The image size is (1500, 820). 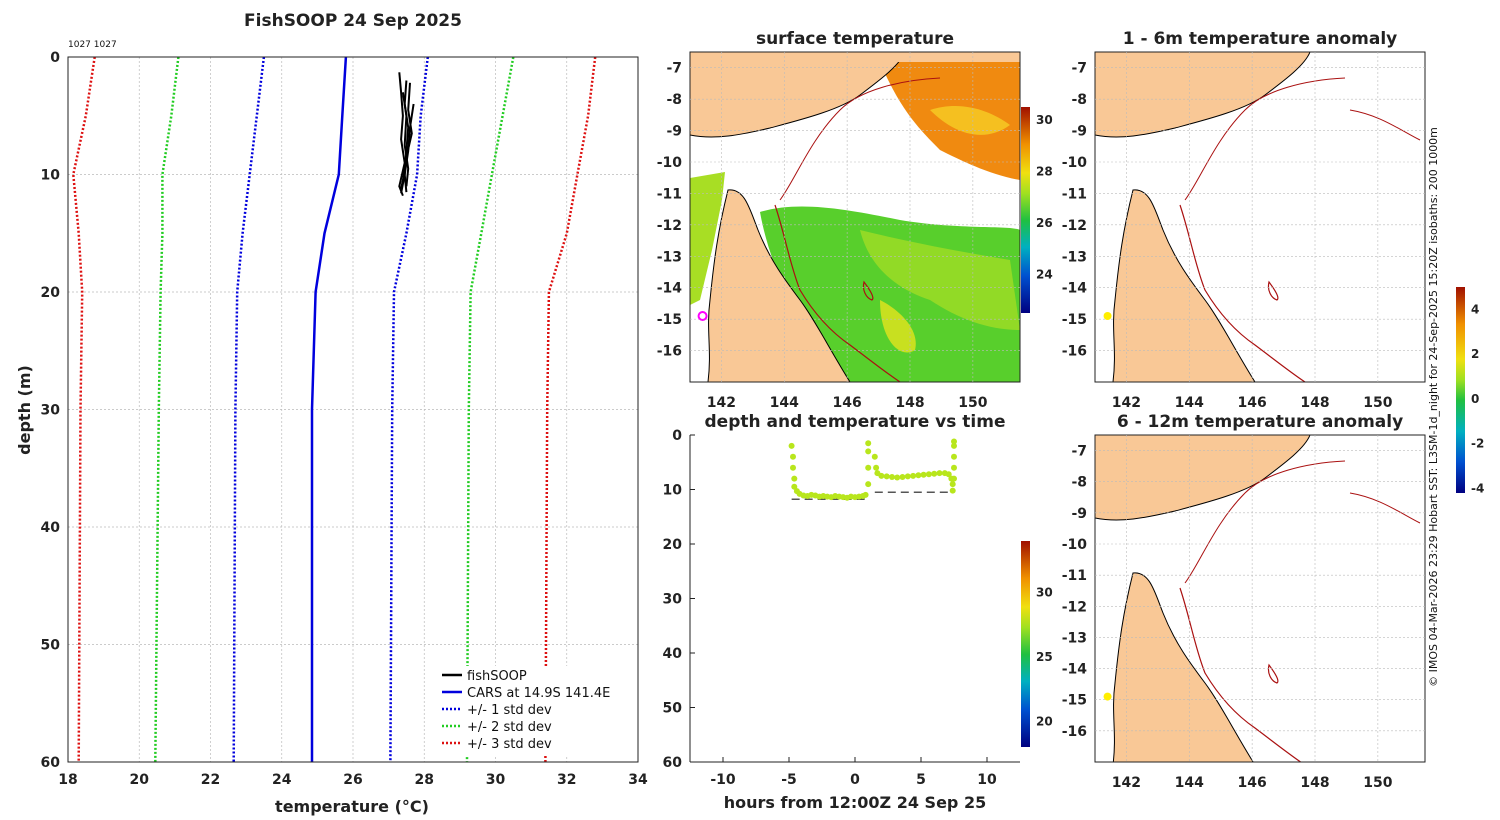 What do you see at coordinates (1074, 607) in the screenshot?
I see `anom2-y-tick: -12` at bounding box center [1074, 607].